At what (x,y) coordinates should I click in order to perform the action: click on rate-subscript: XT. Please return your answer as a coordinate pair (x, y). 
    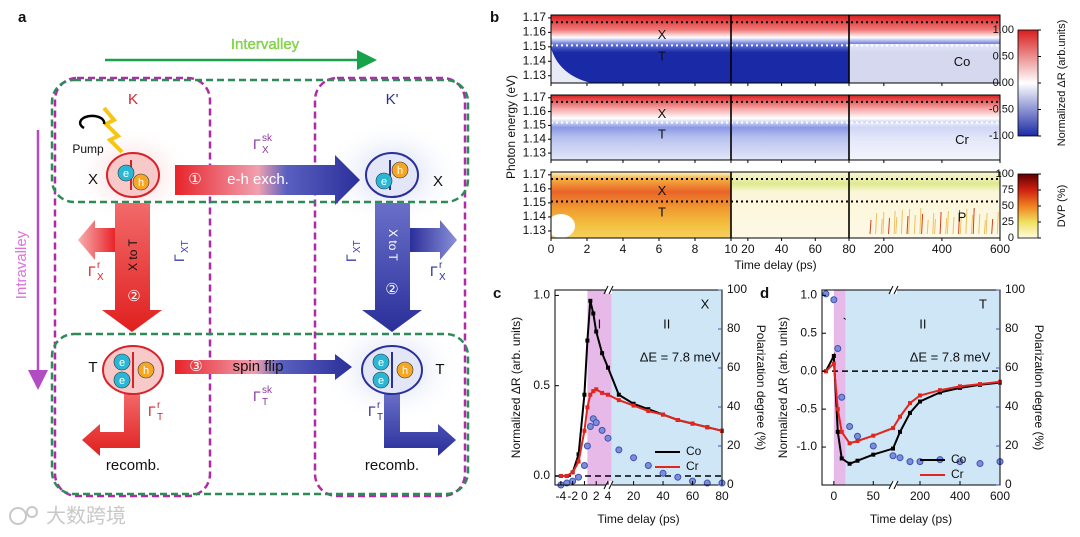
    Looking at the image, I should click on (357, 246).